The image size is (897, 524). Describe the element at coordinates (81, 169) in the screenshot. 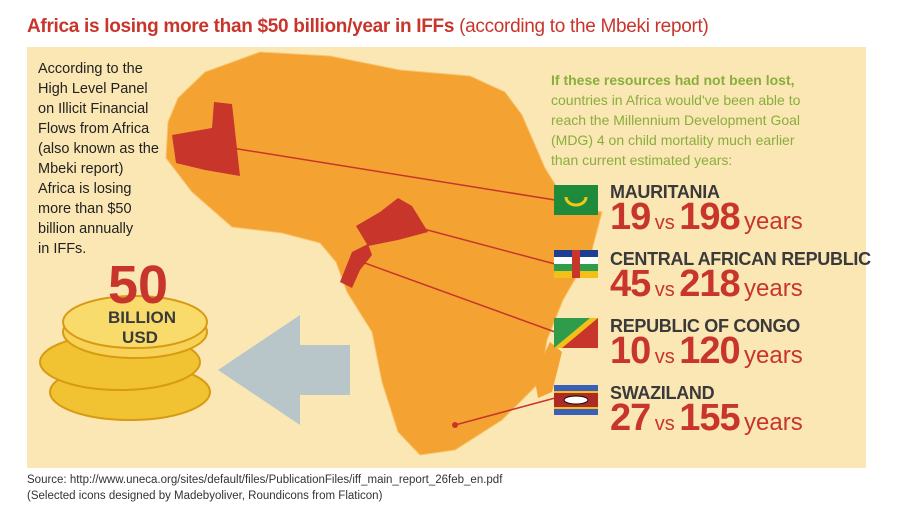

I see `left-line: Mbeki report)` at that location.